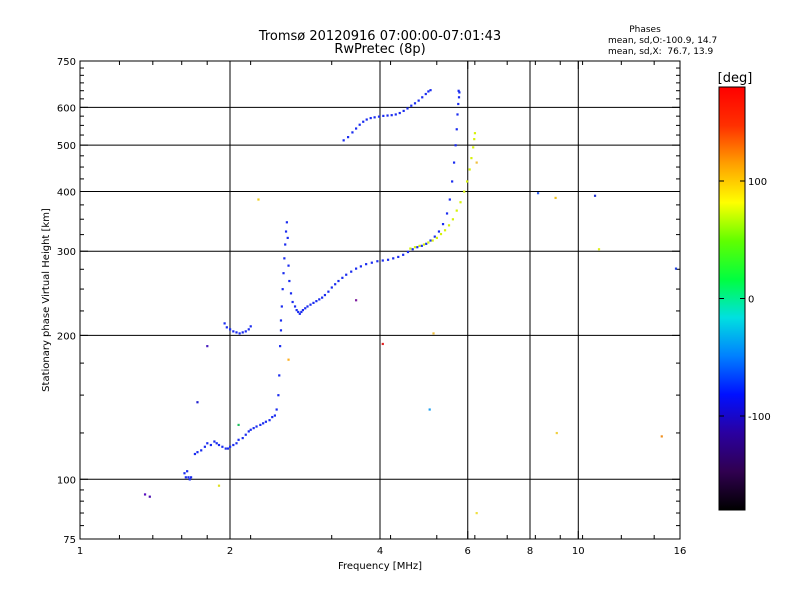 The height and width of the screenshot is (604, 800). I want to click on y-tick-label: 600, so click(66, 108).